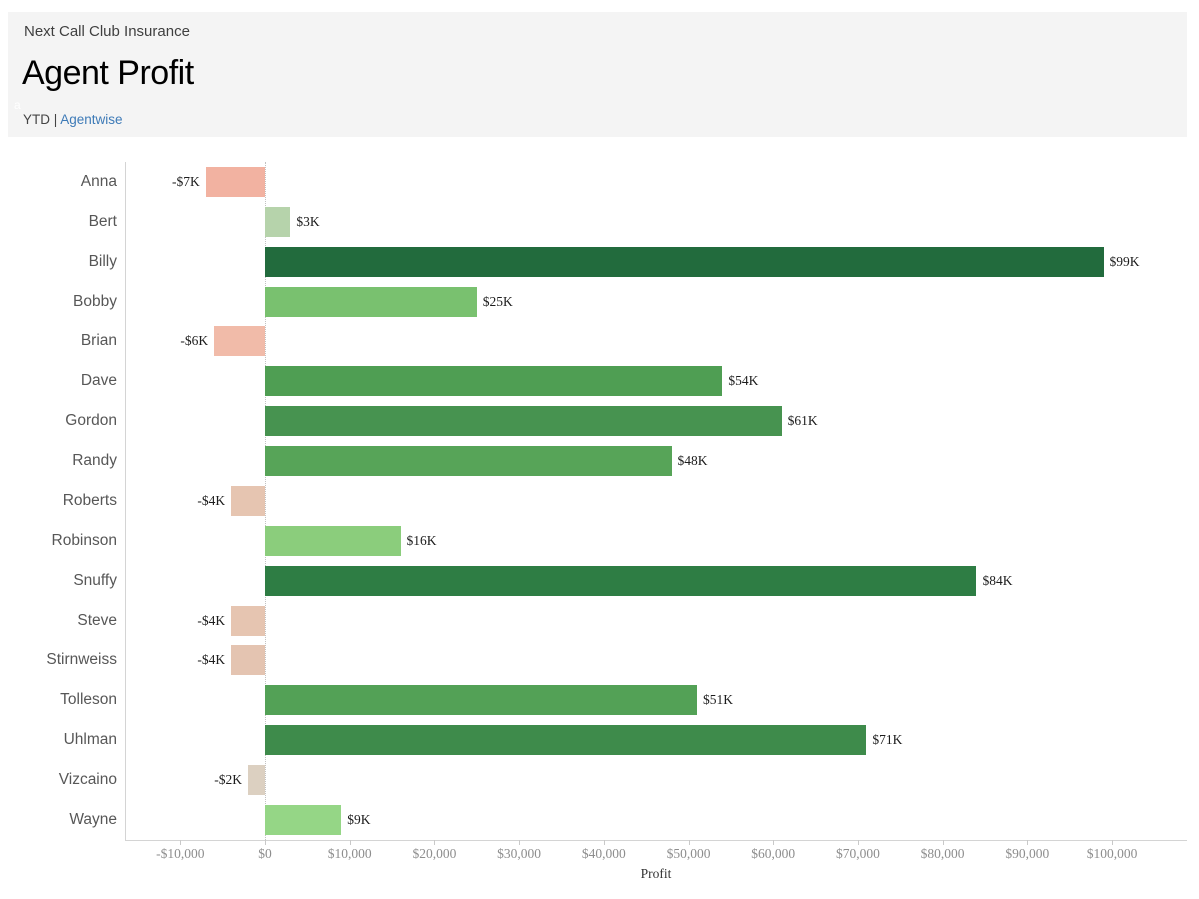 The image size is (1199, 899). What do you see at coordinates (90, 740) in the screenshot?
I see `category-label: Uhlman` at bounding box center [90, 740].